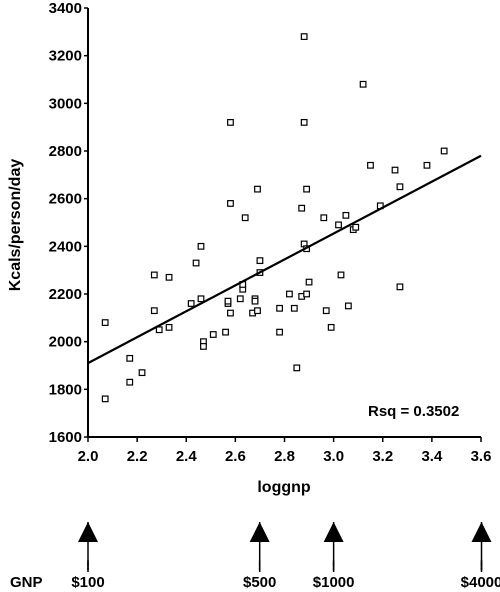 The image size is (500, 592). Describe the element at coordinates (65, 246) in the screenshot. I see `y-tick-label: 2400` at that location.